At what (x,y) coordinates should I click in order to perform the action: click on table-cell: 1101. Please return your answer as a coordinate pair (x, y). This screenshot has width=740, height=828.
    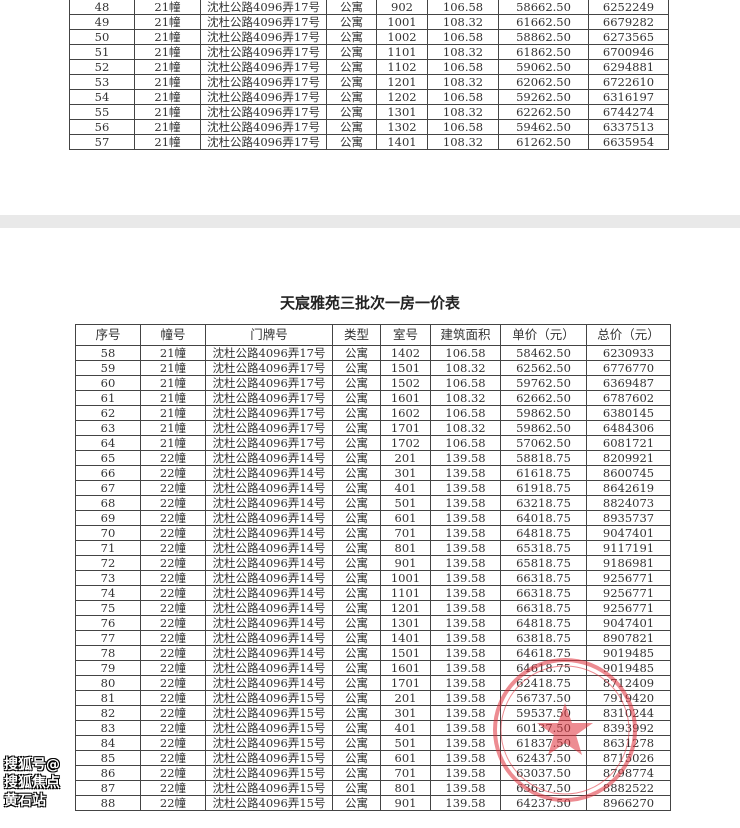
    Looking at the image, I should click on (405, 593).